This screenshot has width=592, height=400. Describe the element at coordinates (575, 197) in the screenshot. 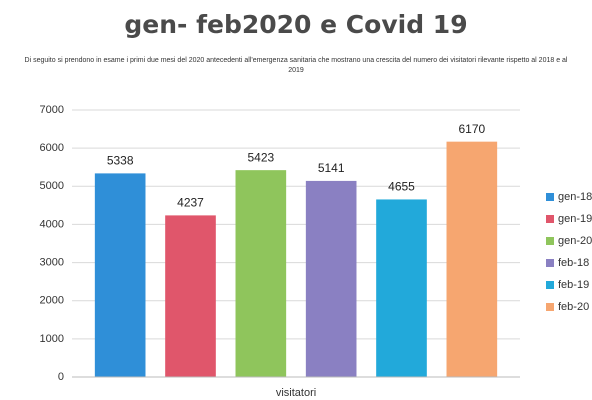

I see `legend-label: gen-18` at that location.